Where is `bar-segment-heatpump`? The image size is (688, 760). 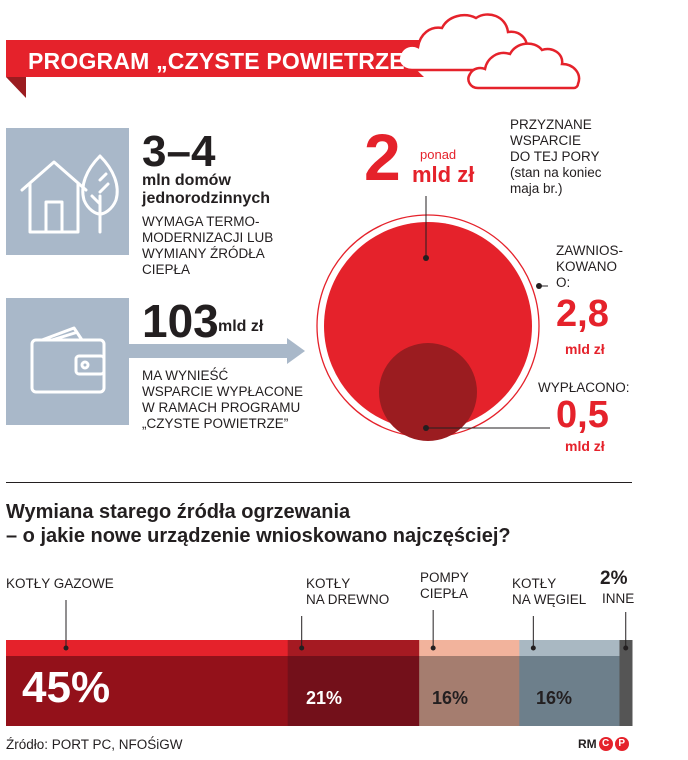
bar-segment-heatpump is located at coordinates (469, 691).